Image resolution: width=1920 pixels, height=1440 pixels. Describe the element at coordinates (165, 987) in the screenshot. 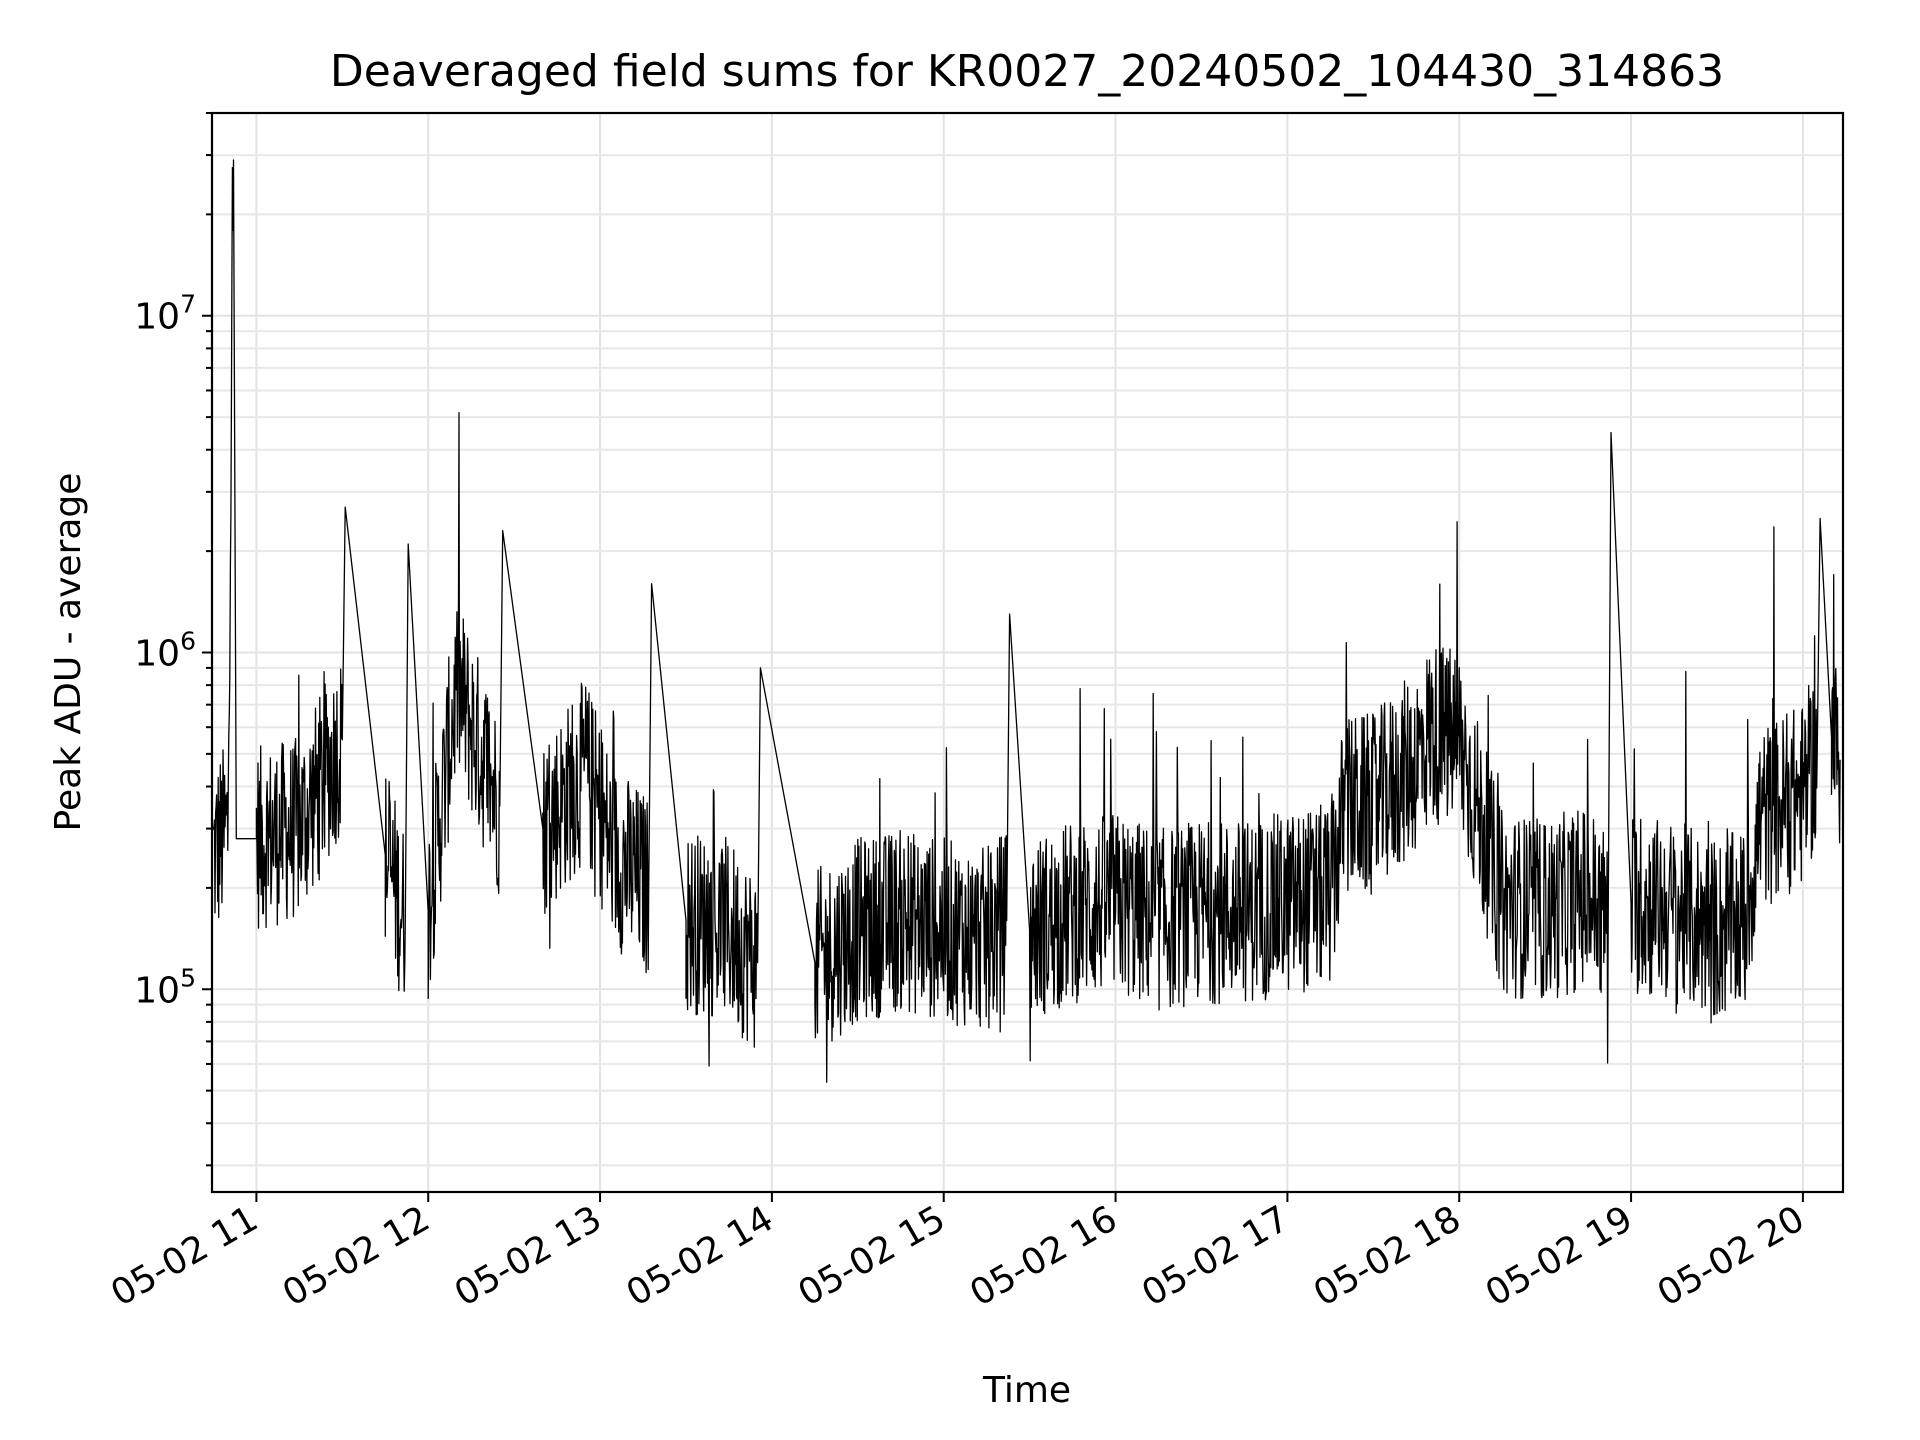

I see `y-tick-label: 10⁵` at that location.